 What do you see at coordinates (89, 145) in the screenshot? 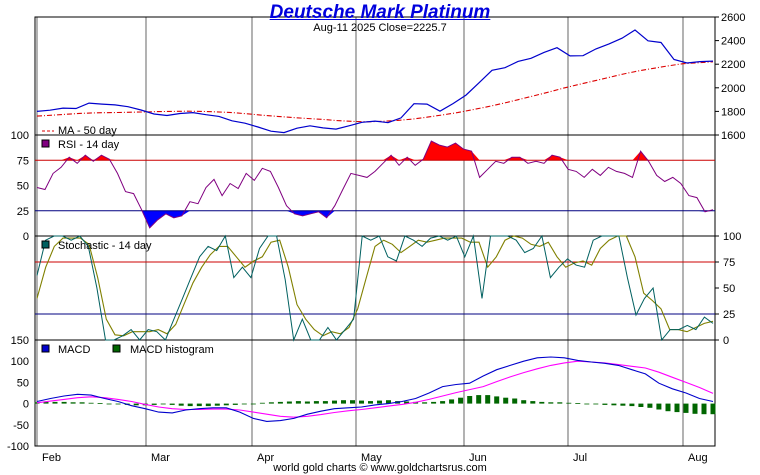
I see `legend-rsi-label: RSI - 14 day` at bounding box center [89, 145].